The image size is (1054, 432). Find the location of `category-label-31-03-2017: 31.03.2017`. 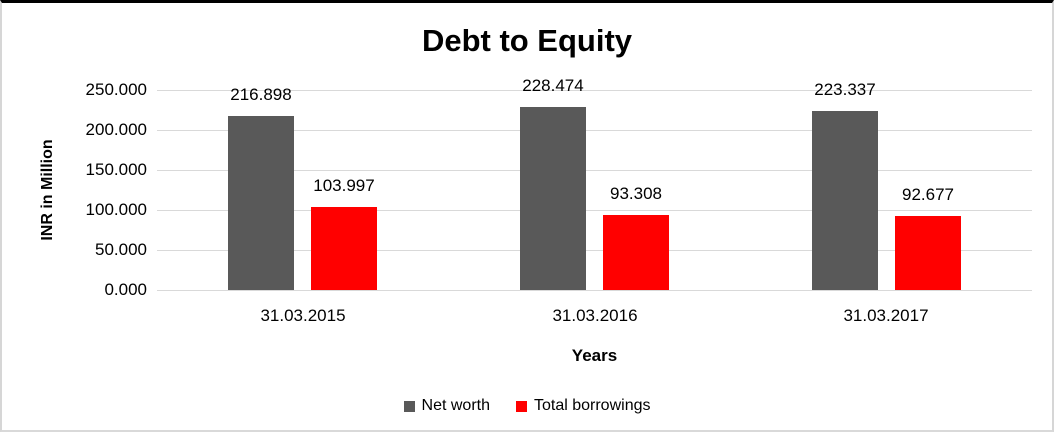

category-label-31-03-2017: 31.03.2017 is located at coordinates (886, 315).